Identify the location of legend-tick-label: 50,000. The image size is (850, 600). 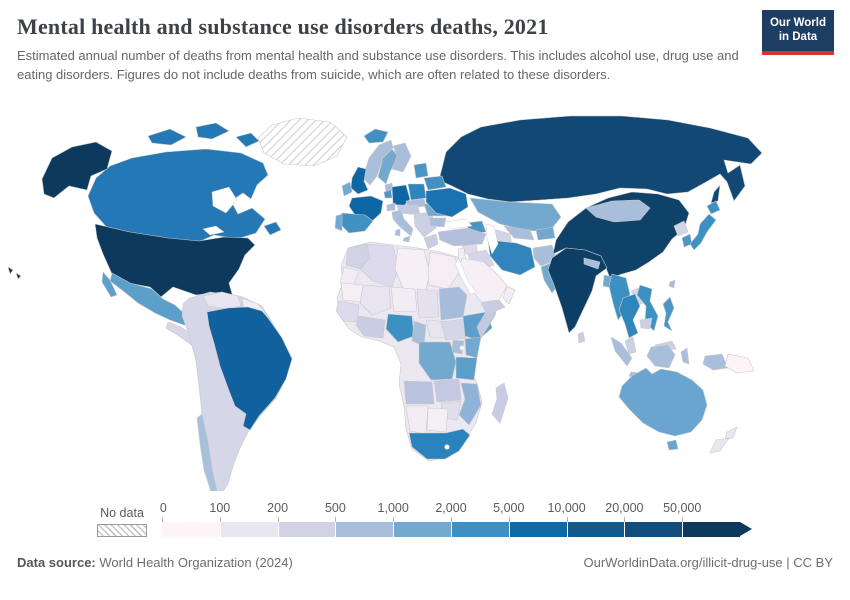
(682, 508).